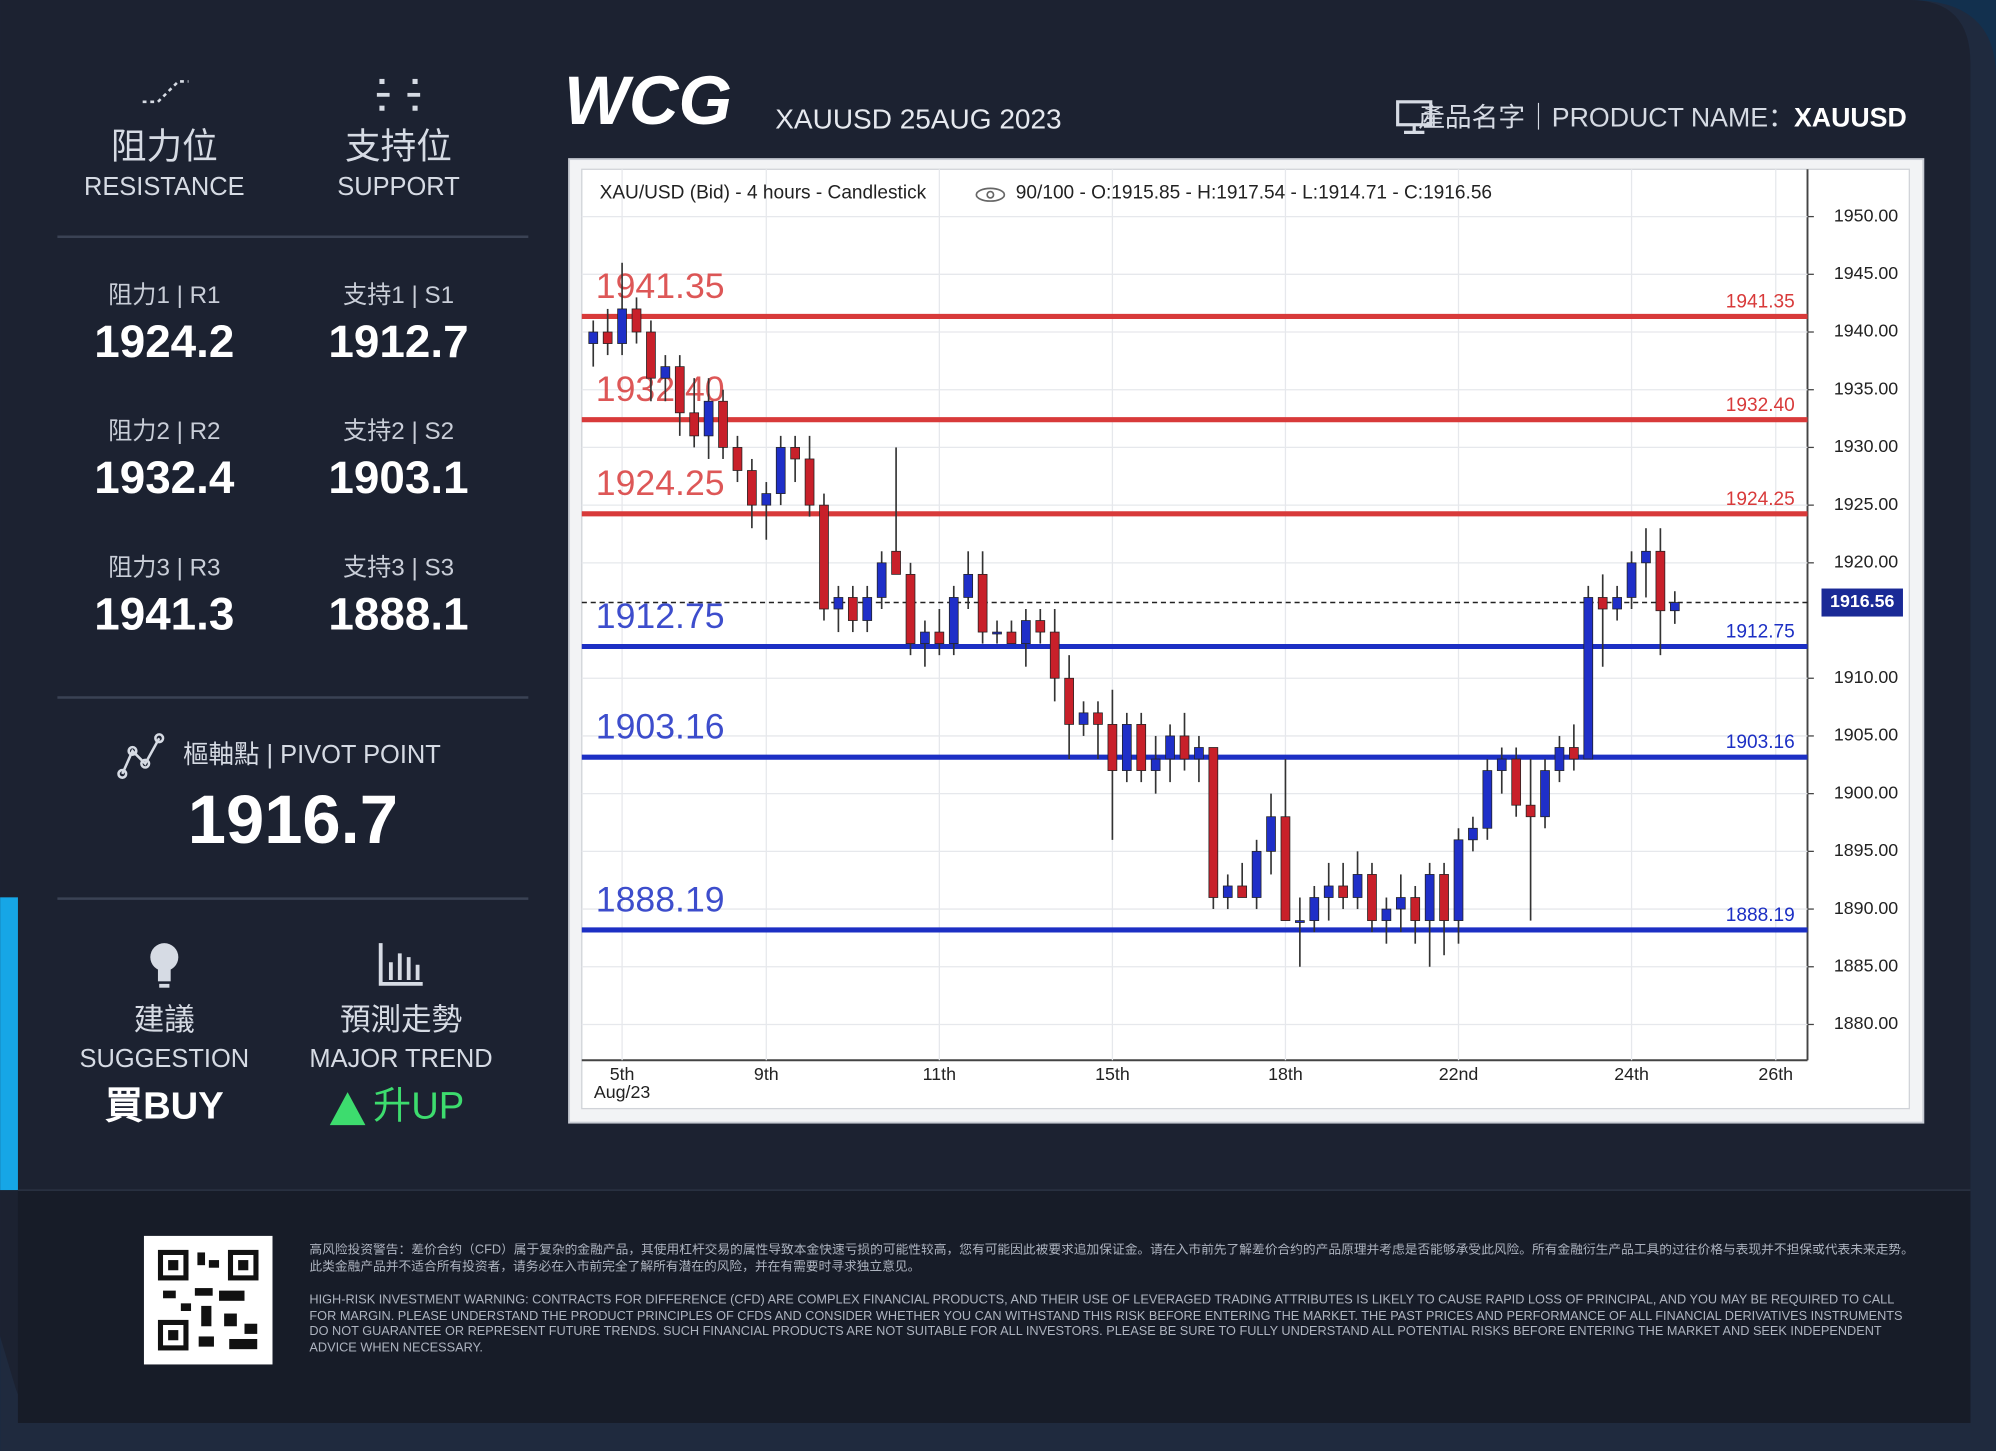 The width and height of the screenshot is (1996, 1451). I want to click on support-value: 1912.7, so click(398, 341).